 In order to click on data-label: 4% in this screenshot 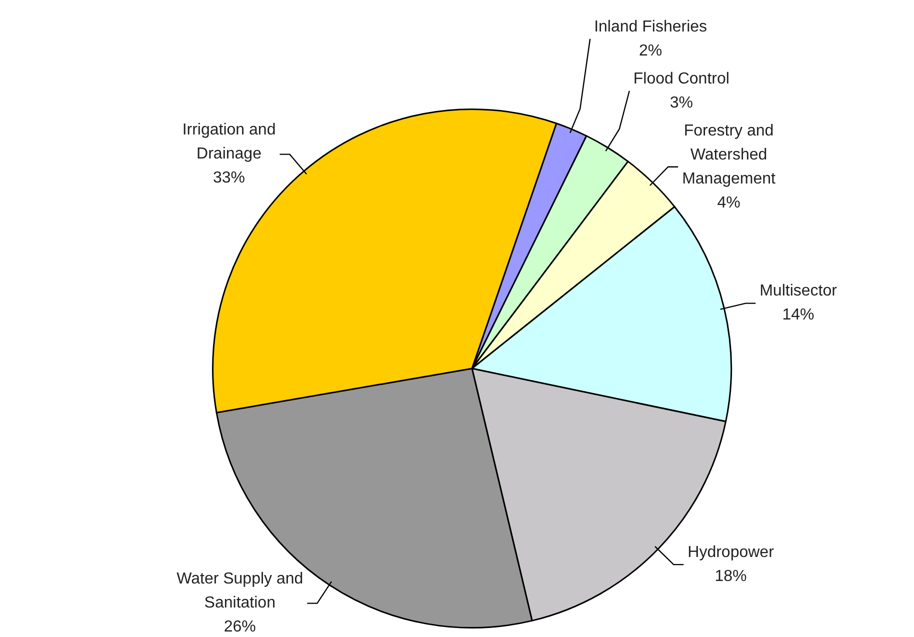, I will do `click(728, 203)`.